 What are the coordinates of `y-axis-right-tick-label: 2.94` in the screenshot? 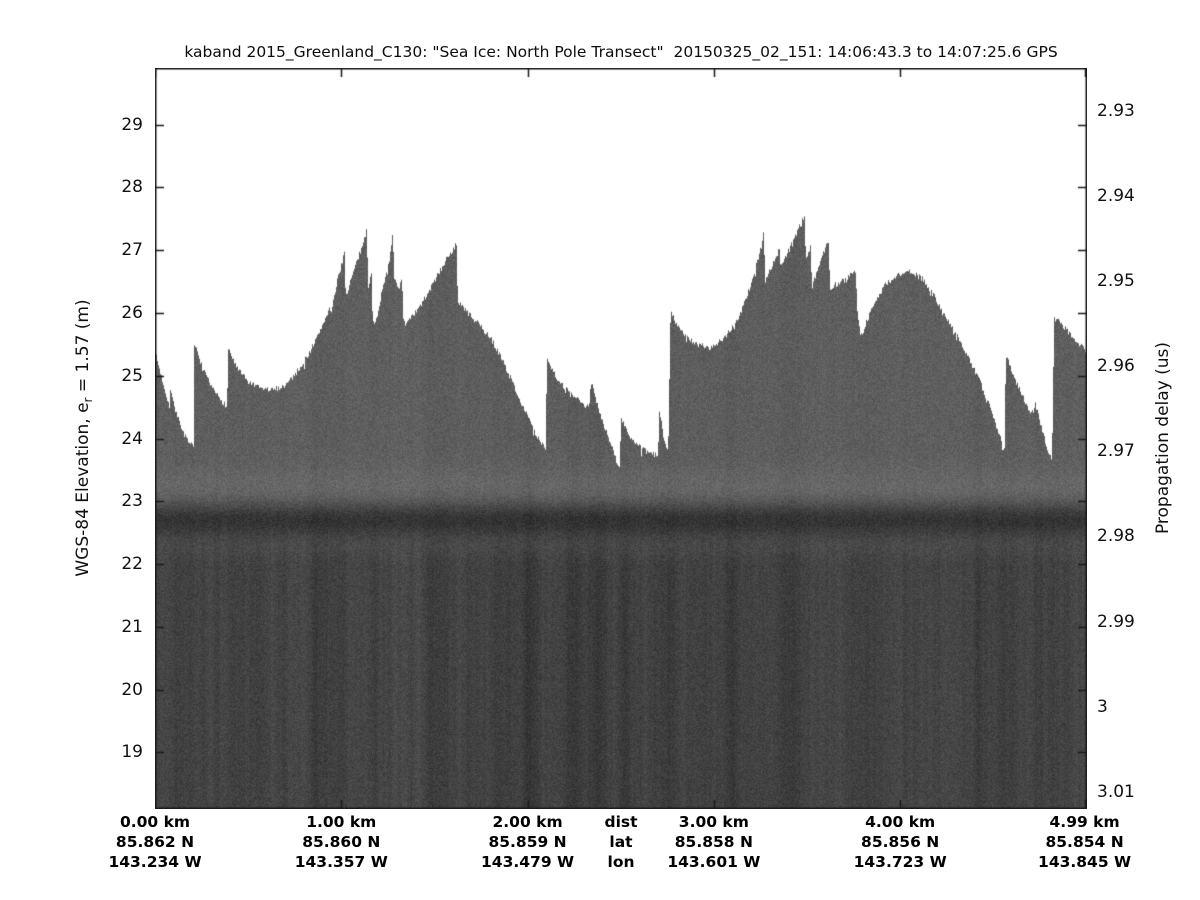 It's located at (1116, 195).